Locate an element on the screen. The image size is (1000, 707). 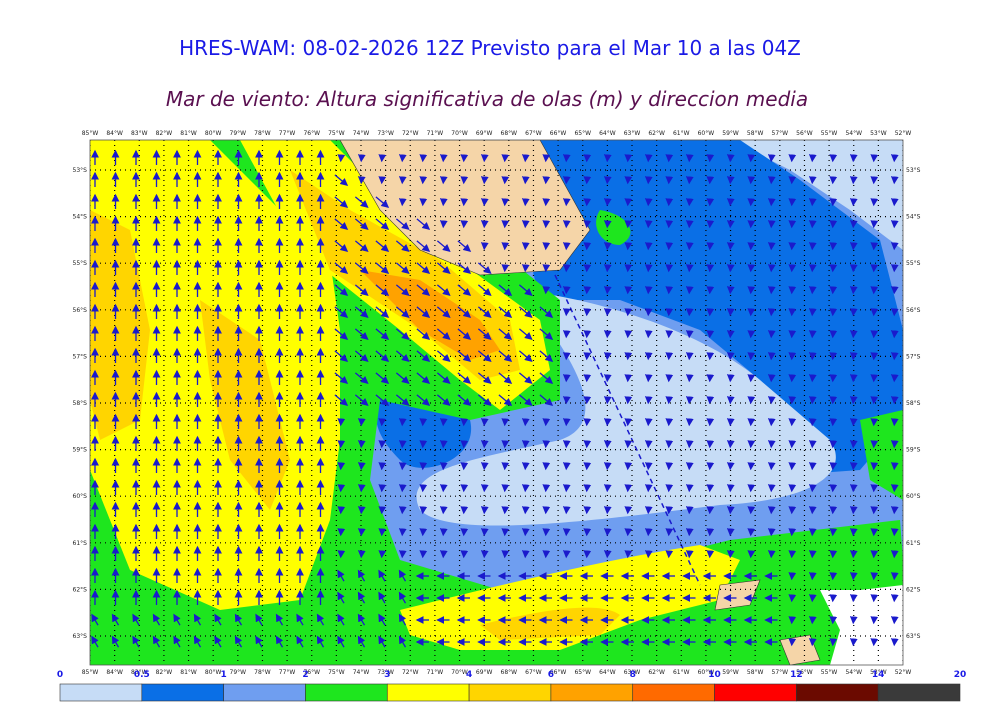
lon-label: 57°W is located at coordinates (780, 672).